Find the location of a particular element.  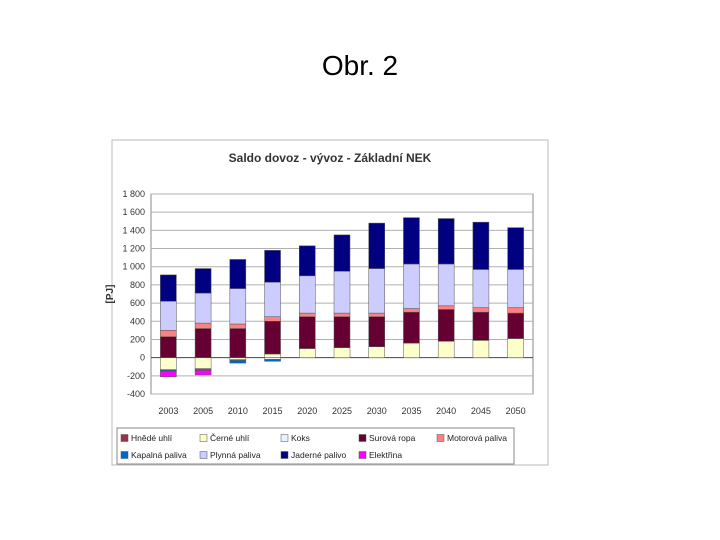

legend-label: Koks is located at coordinates (300, 438).